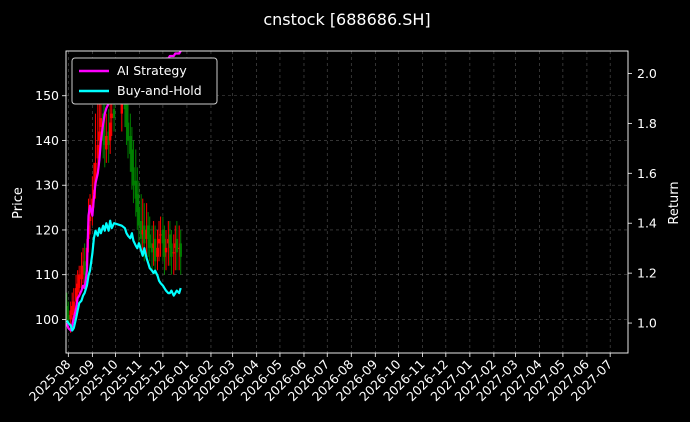 The height and width of the screenshot is (422, 690). Describe the element at coordinates (647, 123) in the screenshot. I see `y2-tick-label: 1.8` at that location.